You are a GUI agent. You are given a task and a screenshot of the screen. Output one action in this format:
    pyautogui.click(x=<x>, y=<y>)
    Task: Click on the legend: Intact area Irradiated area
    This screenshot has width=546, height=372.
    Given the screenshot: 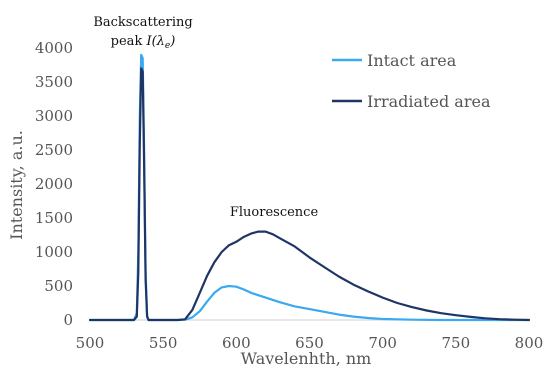 What is the action you would take?
    pyautogui.click(x=411, y=81)
    